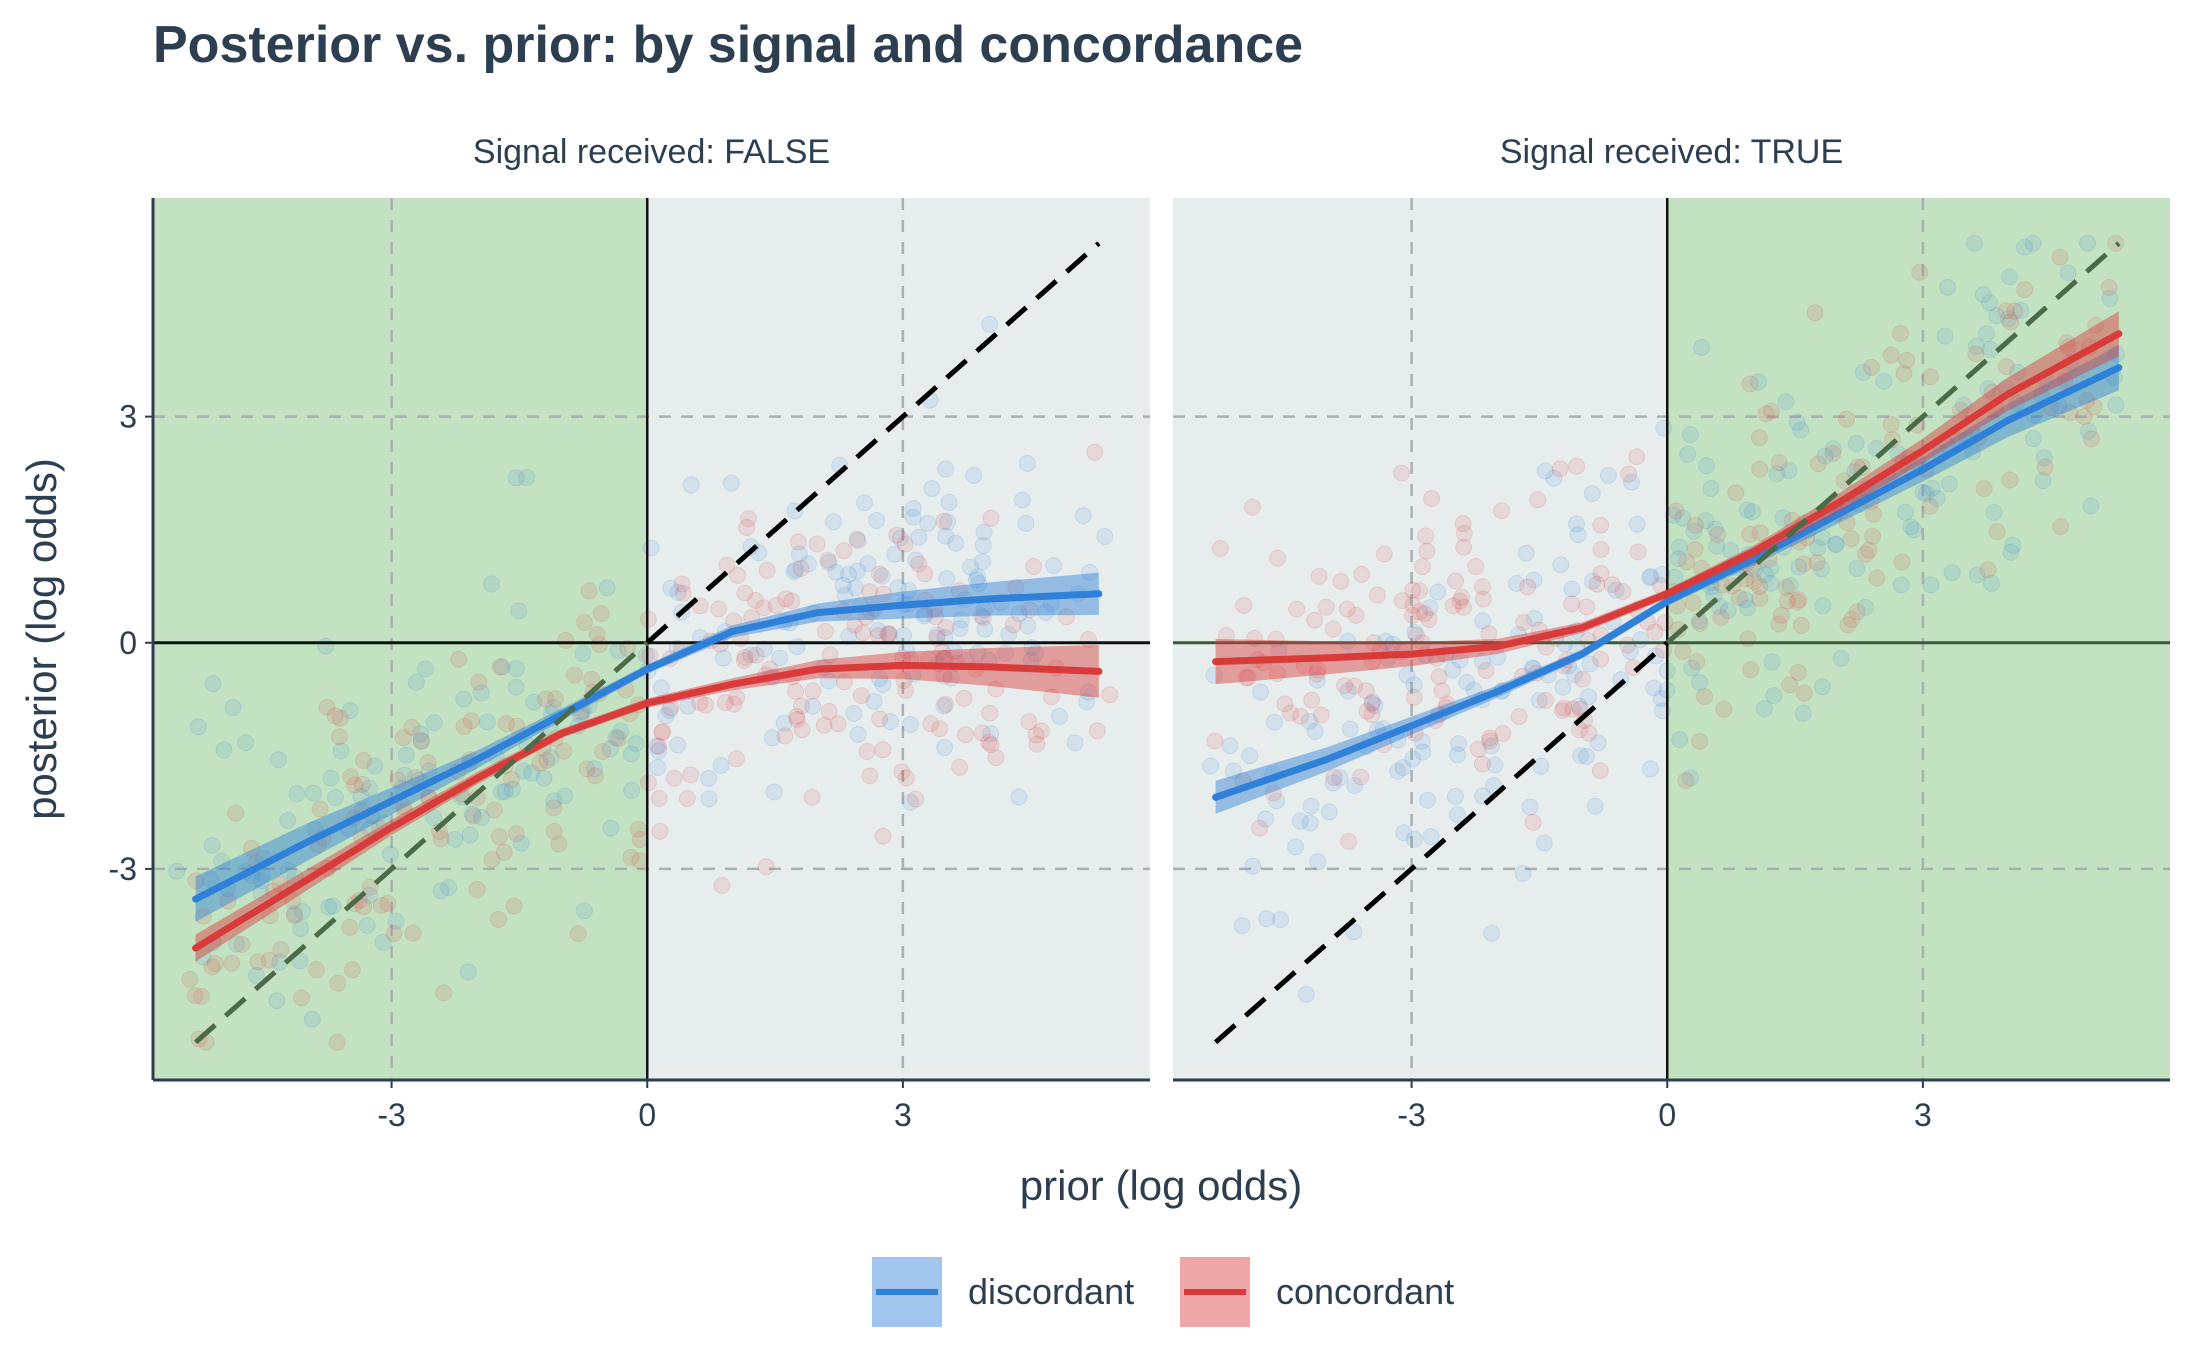 This screenshot has width=2187, height=1351. What do you see at coordinates (1893, 443) in the screenshot?
I see `identity-line-segment` at bounding box center [1893, 443].